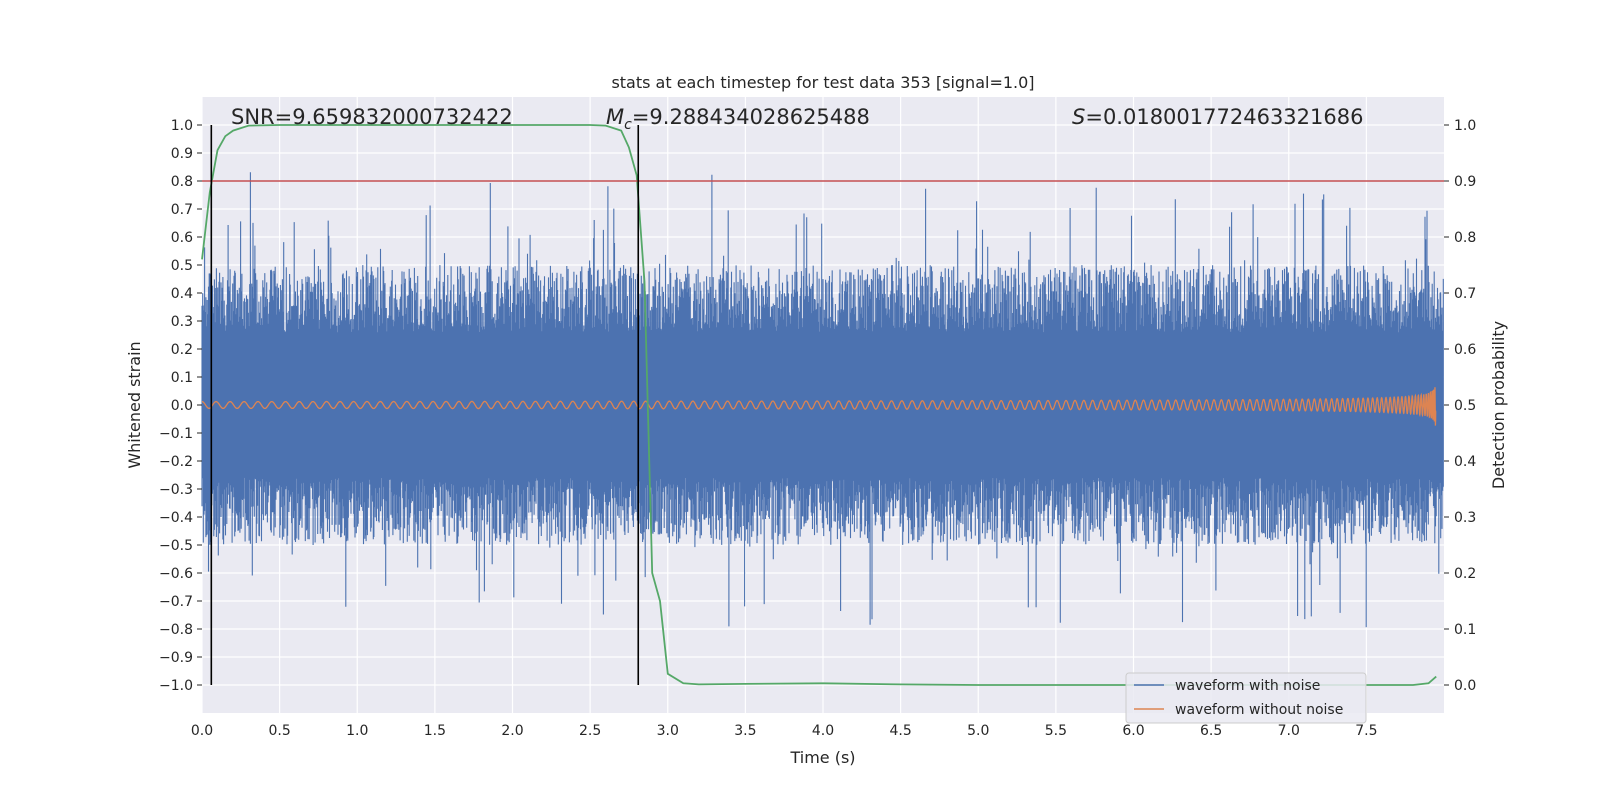  I want to click on x-tick-label: 0.0, so click(202, 731).